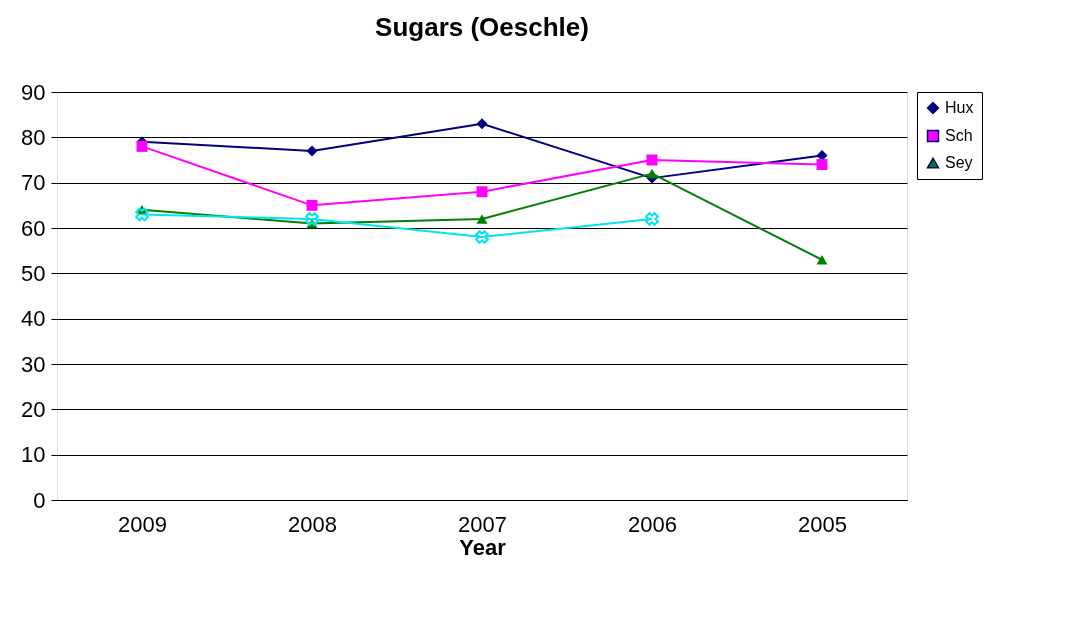 The width and height of the screenshot is (1089, 638). What do you see at coordinates (822, 524) in the screenshot?
I see `x-tick-label: 2005` at bounding box center [822, 524].